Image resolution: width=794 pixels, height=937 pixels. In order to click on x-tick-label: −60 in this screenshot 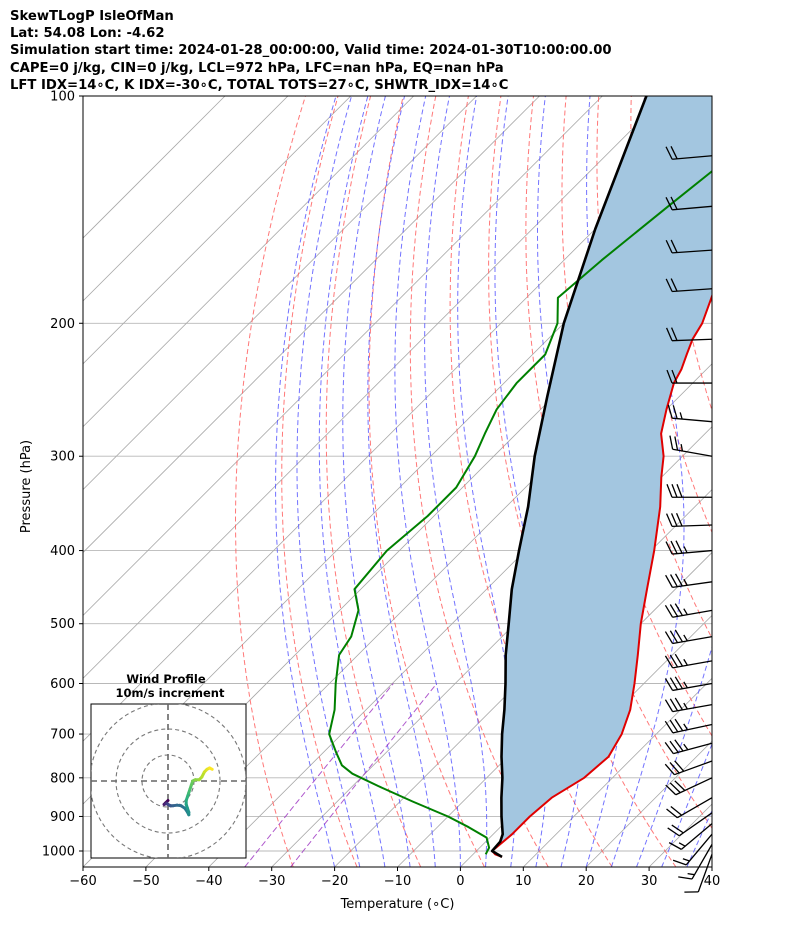, I will do `click(82, 881)`.